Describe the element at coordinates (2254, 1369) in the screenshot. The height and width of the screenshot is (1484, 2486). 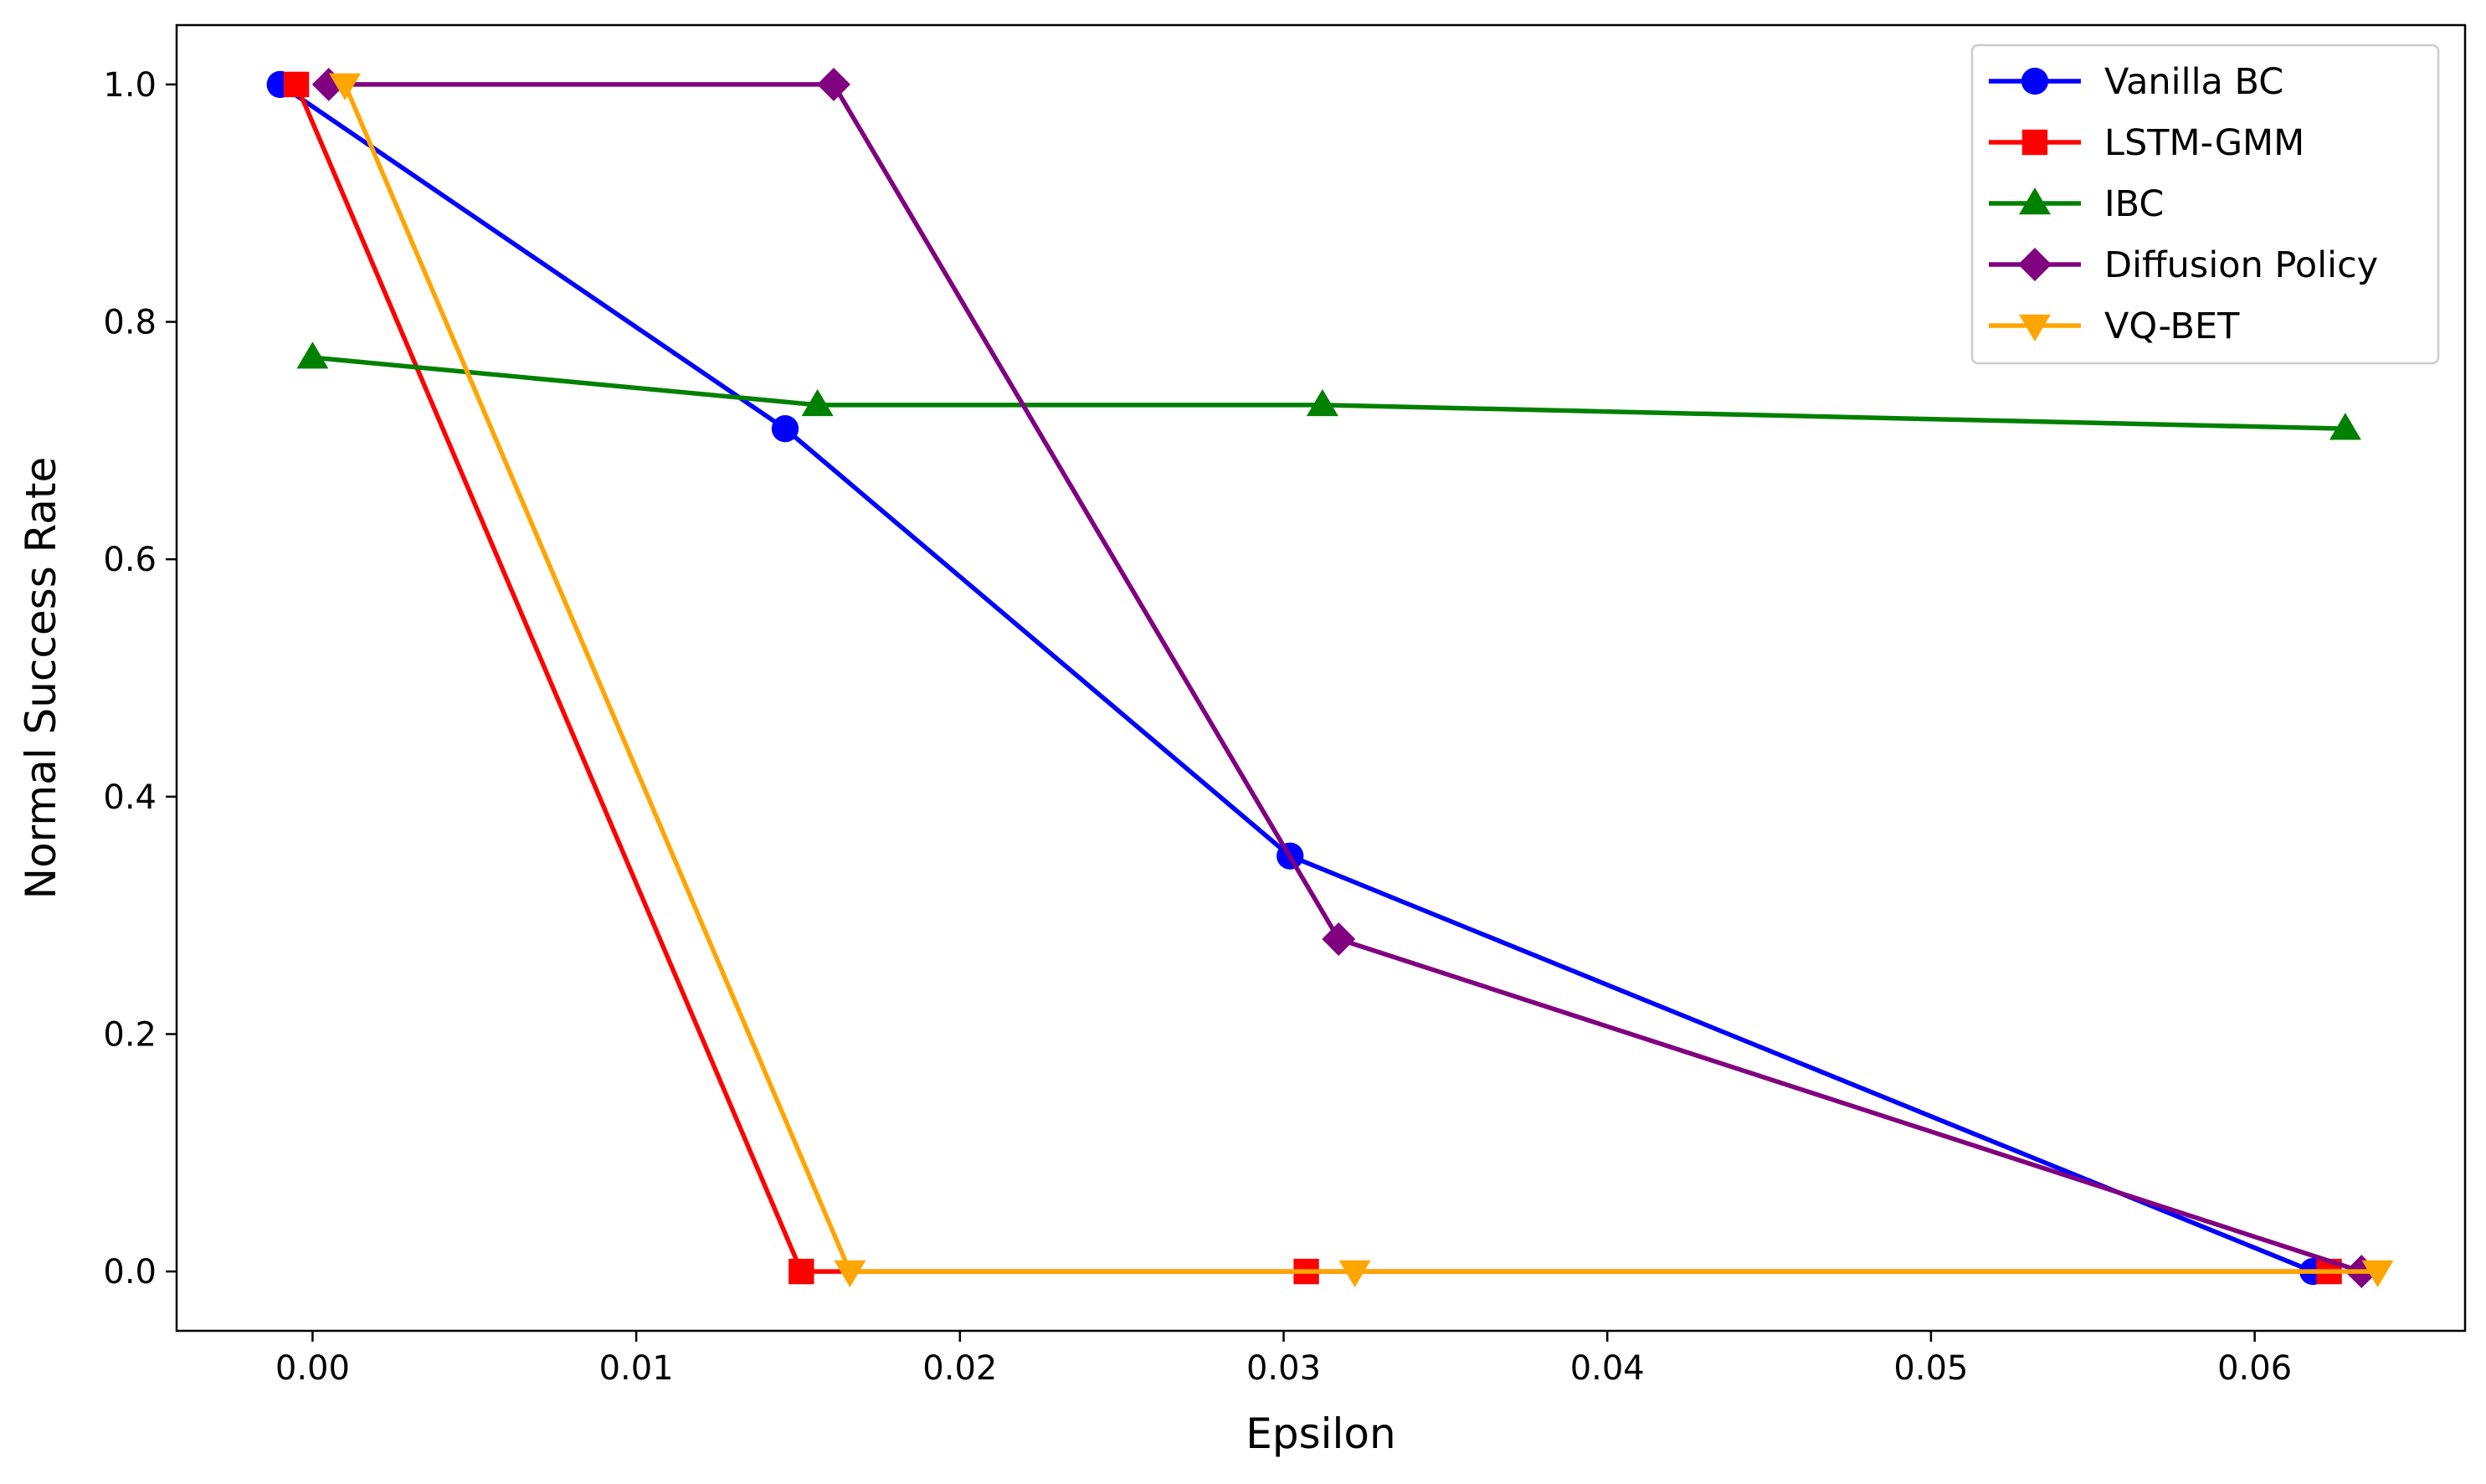
I see `x-tick-label: 0.06` at that location.